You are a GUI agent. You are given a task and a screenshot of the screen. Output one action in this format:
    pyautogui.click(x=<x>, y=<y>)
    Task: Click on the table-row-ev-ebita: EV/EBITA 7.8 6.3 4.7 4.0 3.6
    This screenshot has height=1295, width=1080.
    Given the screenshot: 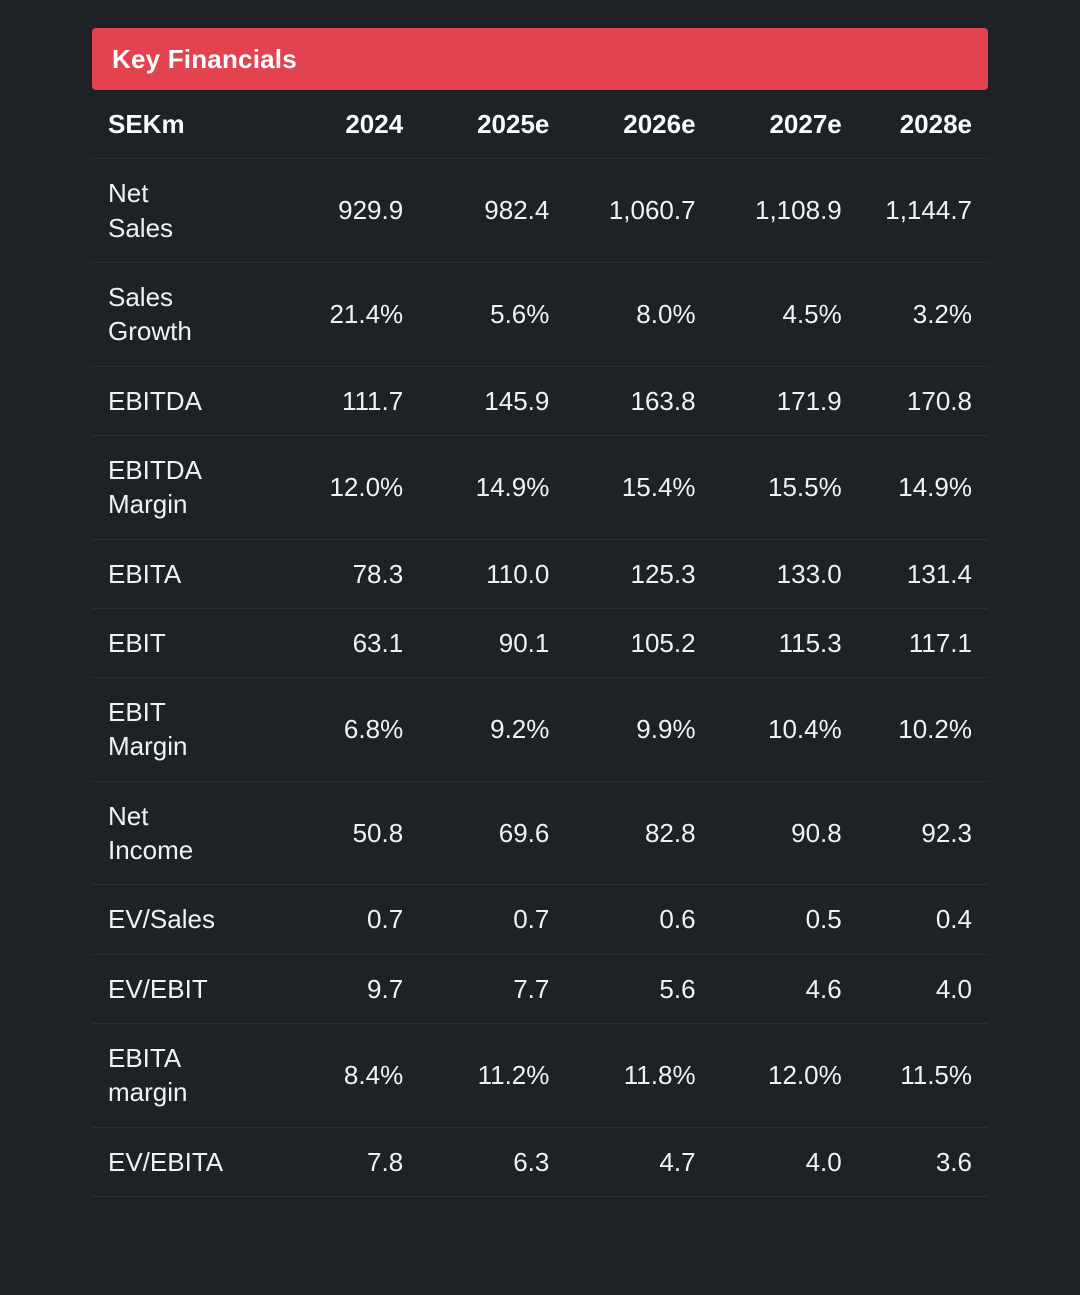 What is the action you would take?
    pyautogui.click(x=540, y=1162)
    